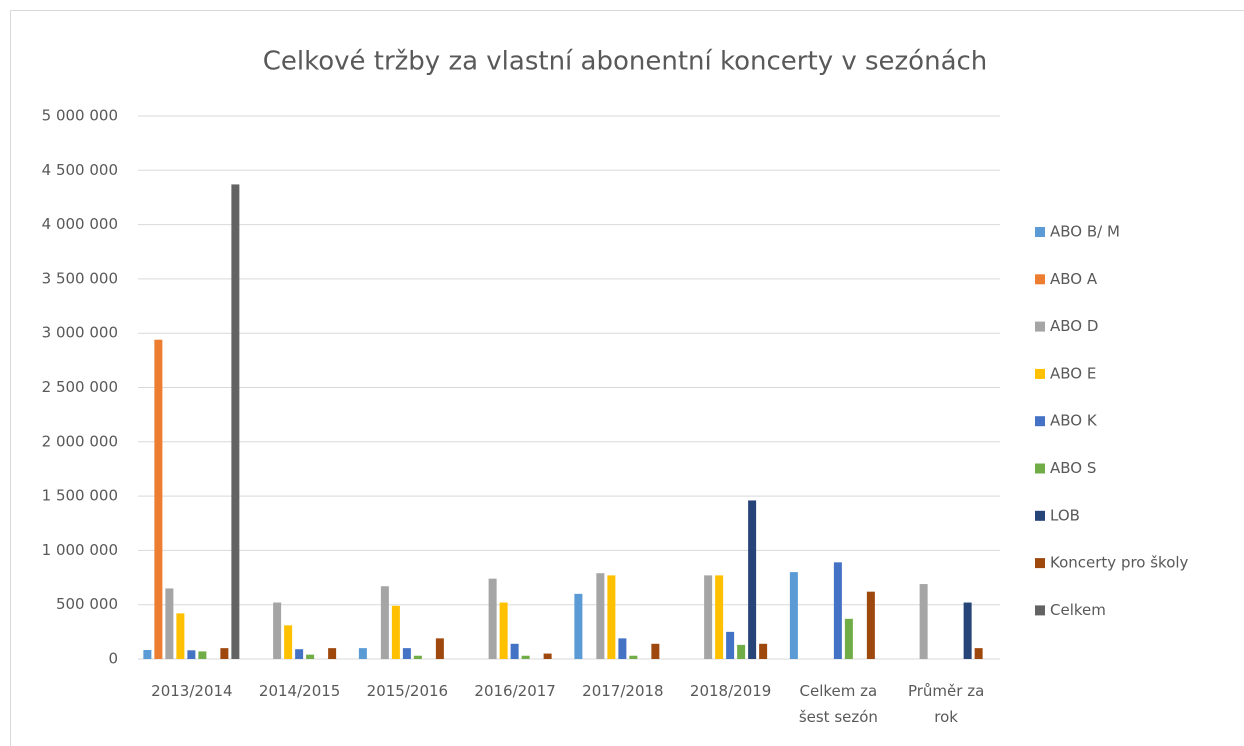 This screenshot has width=1244, height=746. Describe the element at coordinates (80, 170) in the screenshot. I see `y-tick-label: 4 500 000` at that location.